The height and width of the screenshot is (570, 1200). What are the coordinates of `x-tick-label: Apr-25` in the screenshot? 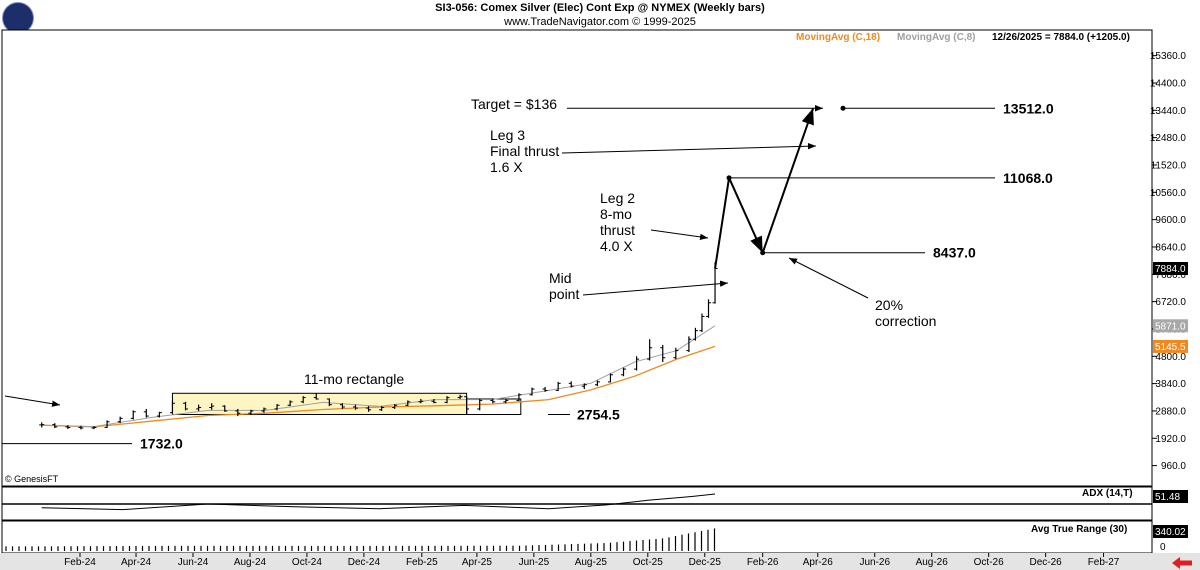 It's located at (477, 562).